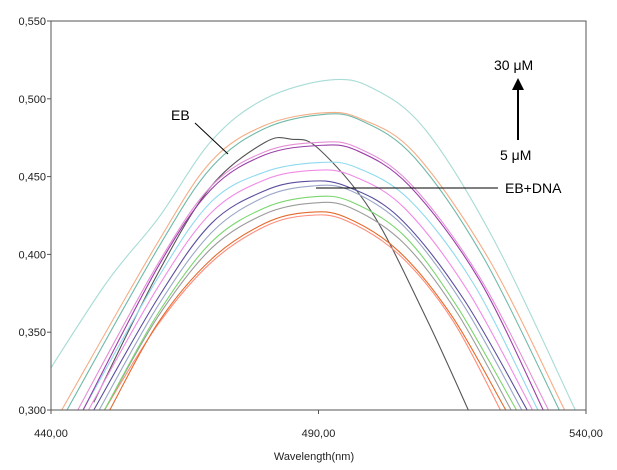 This screenshot has height=470, width=617. Describe the element at coordinates (51, 434) in the screenshot. I see `x-tick-label: 440,00` at that location.